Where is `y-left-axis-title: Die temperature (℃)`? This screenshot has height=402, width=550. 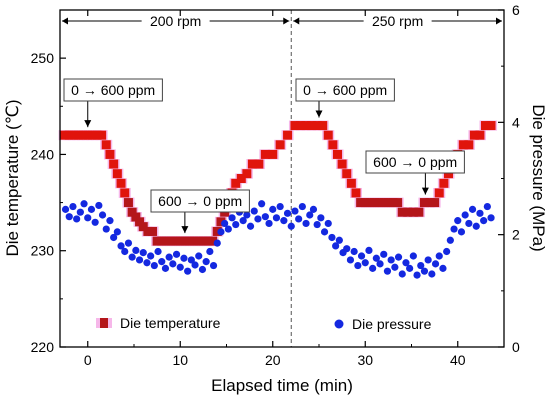
y-left-axis-title: Die temperature (℃) is located at coordinates (12, 177).